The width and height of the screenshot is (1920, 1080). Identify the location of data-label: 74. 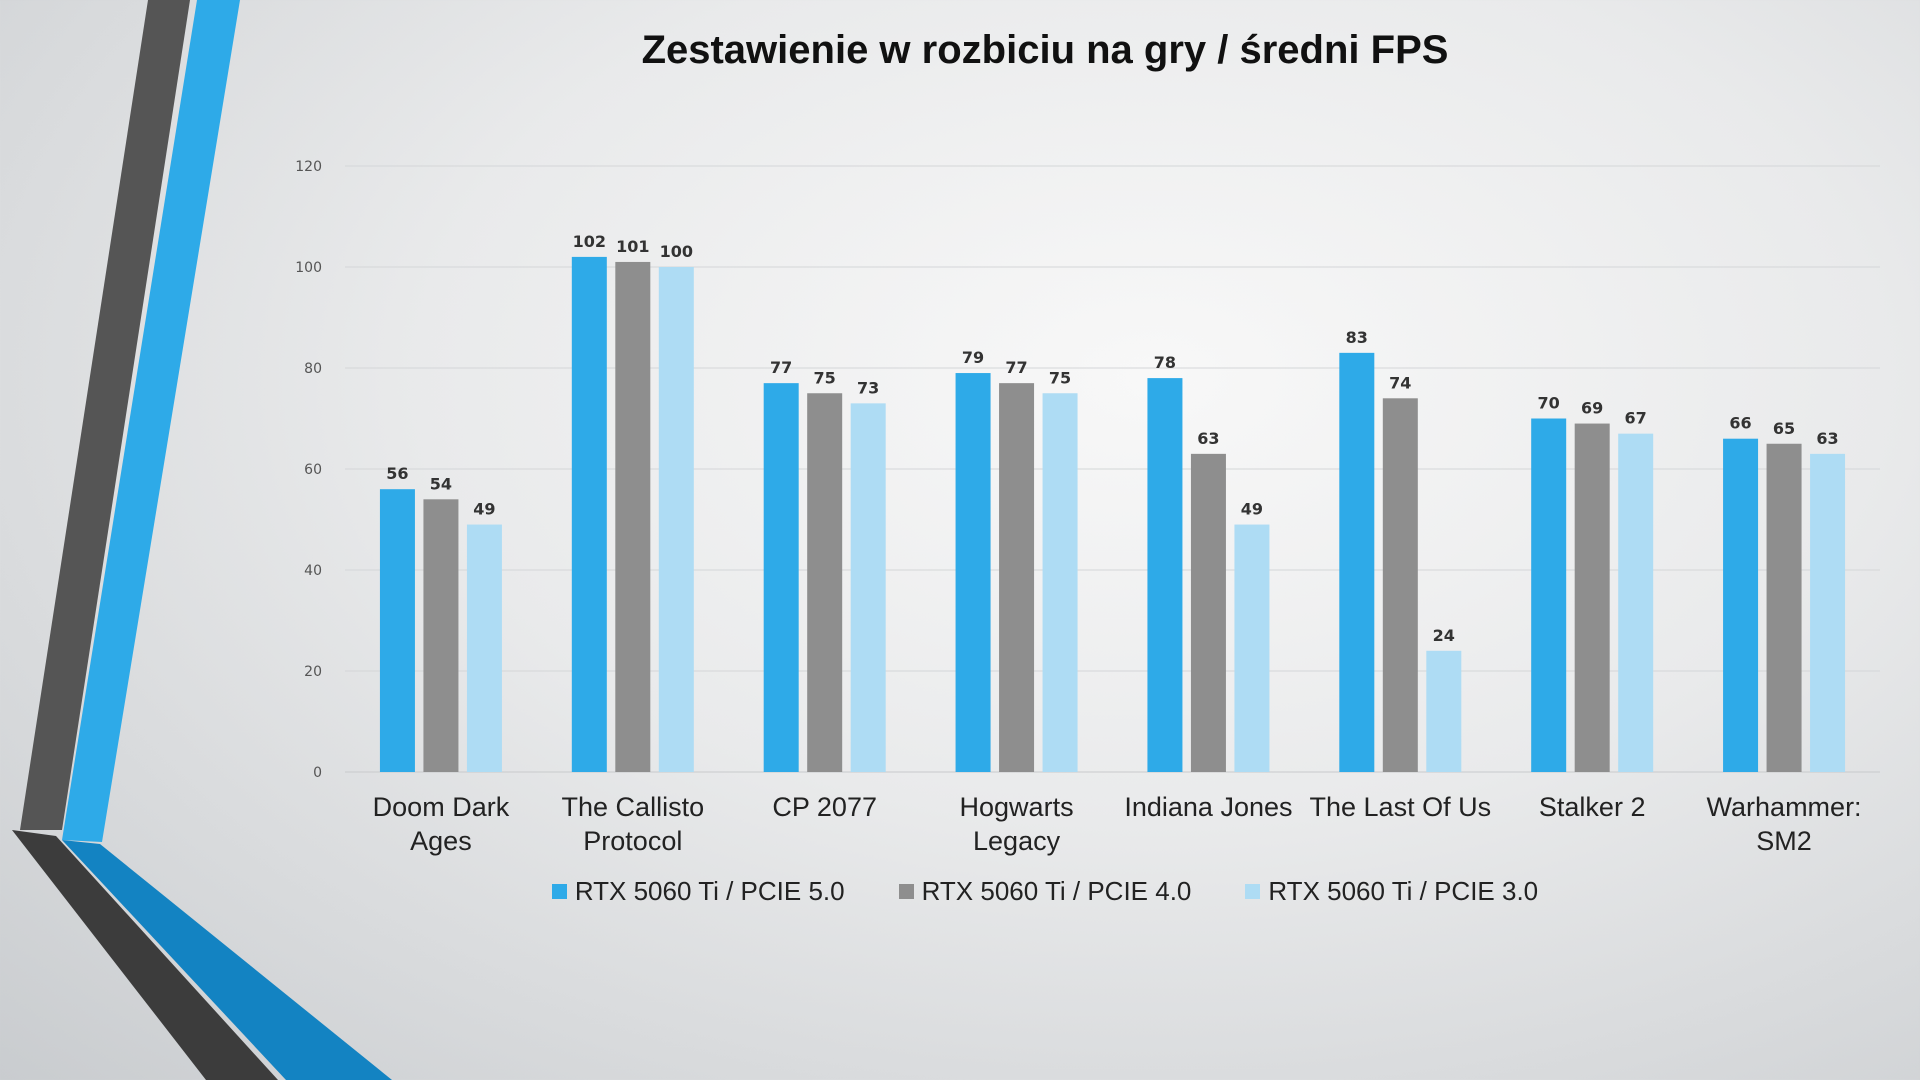
(1400, 382).